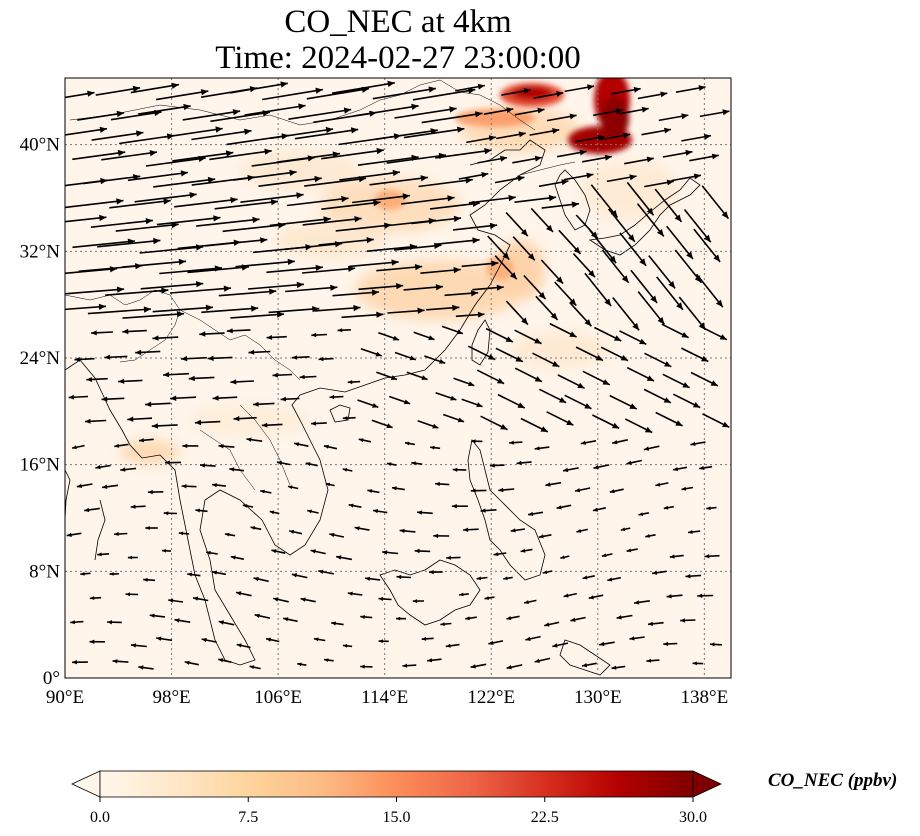 This screenshot has height=836, width=920. Describe the element at coordinates (491, 697) in the screenshot. I see `lon-tick-label: 122°E` at that location.